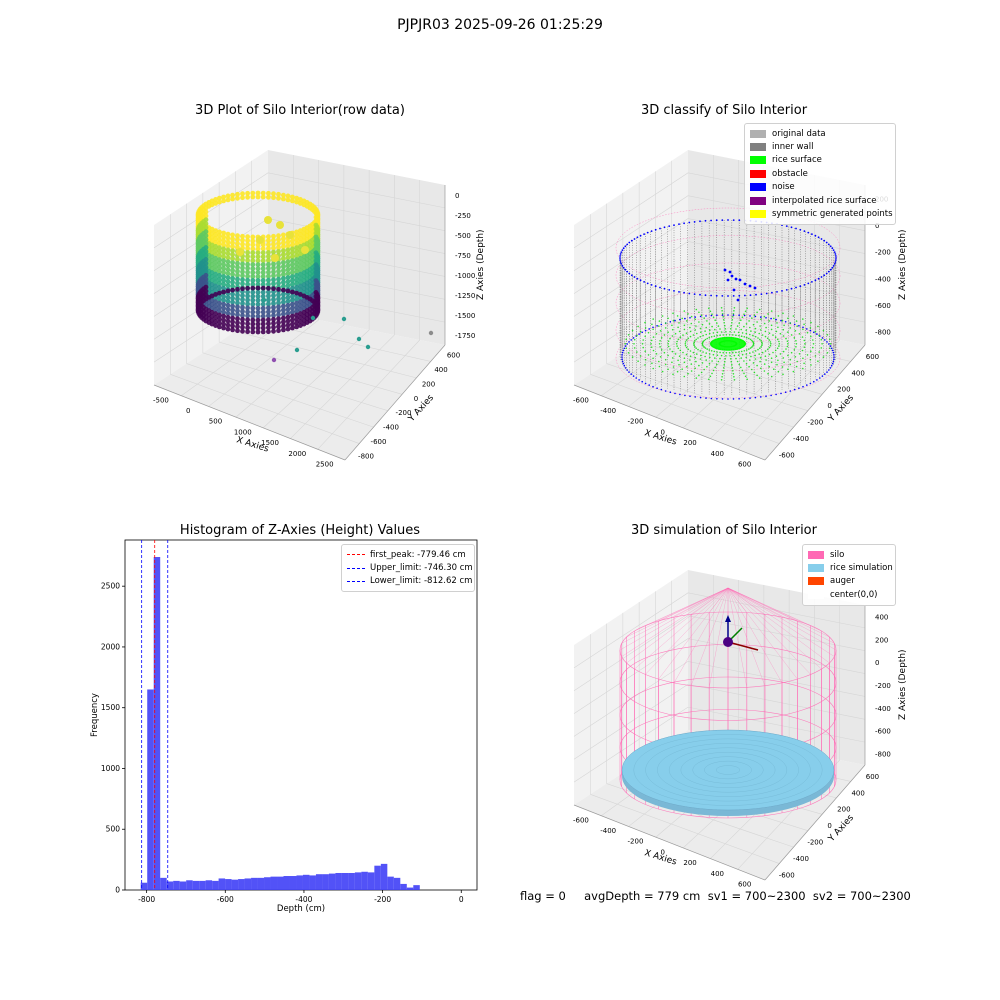 The width and height of the screenshot is (1000, 1000). I want to click on panel-3-xlabel: Depth (cm), so click(301, 909).